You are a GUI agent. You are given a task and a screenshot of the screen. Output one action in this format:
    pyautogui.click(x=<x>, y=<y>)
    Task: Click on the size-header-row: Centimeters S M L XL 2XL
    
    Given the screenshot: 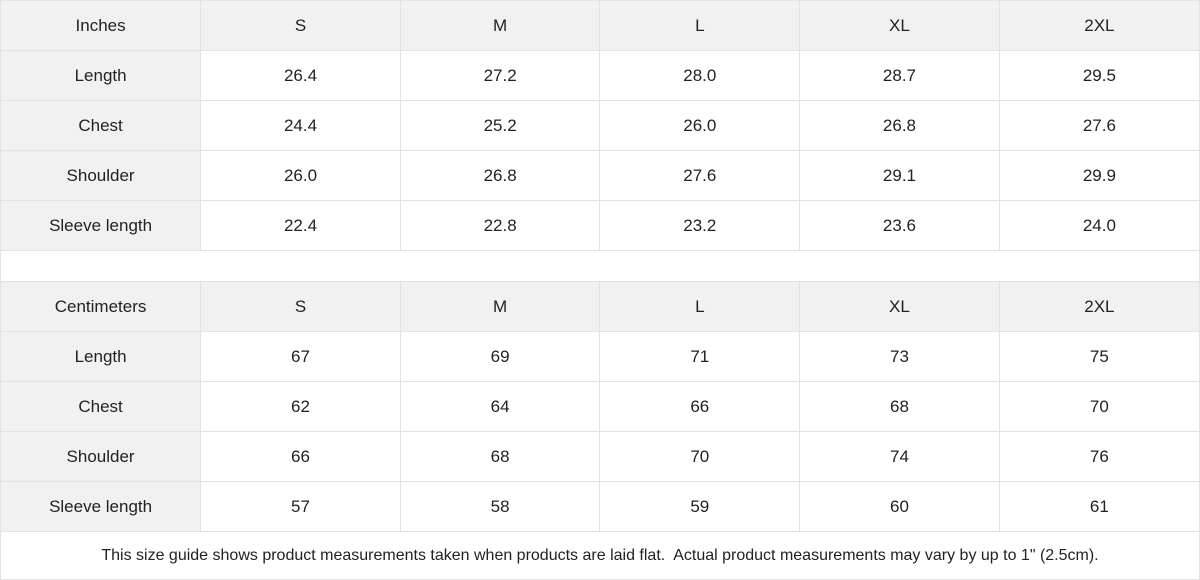 What is the action you would take?
    pyautogui.click(x=600, y=306)
    